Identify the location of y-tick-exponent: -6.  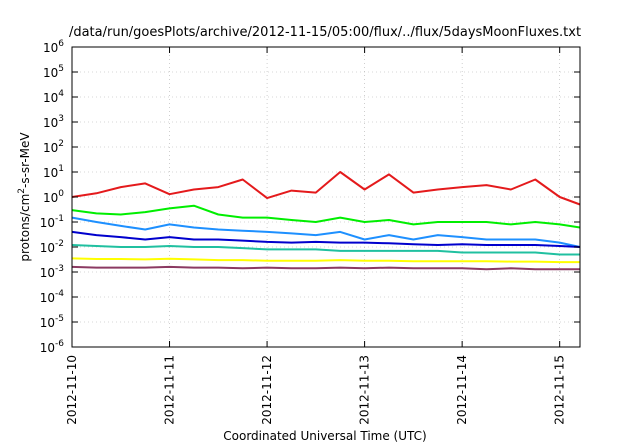
(59, 344).